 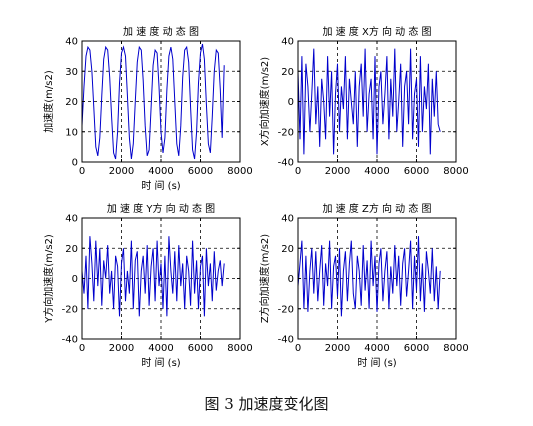 What do you see at coordinates (48, 279) in the screenshot?
I see `y-axis-label: Y方向加速度(m/s2)` at bounding box center [48, 279].